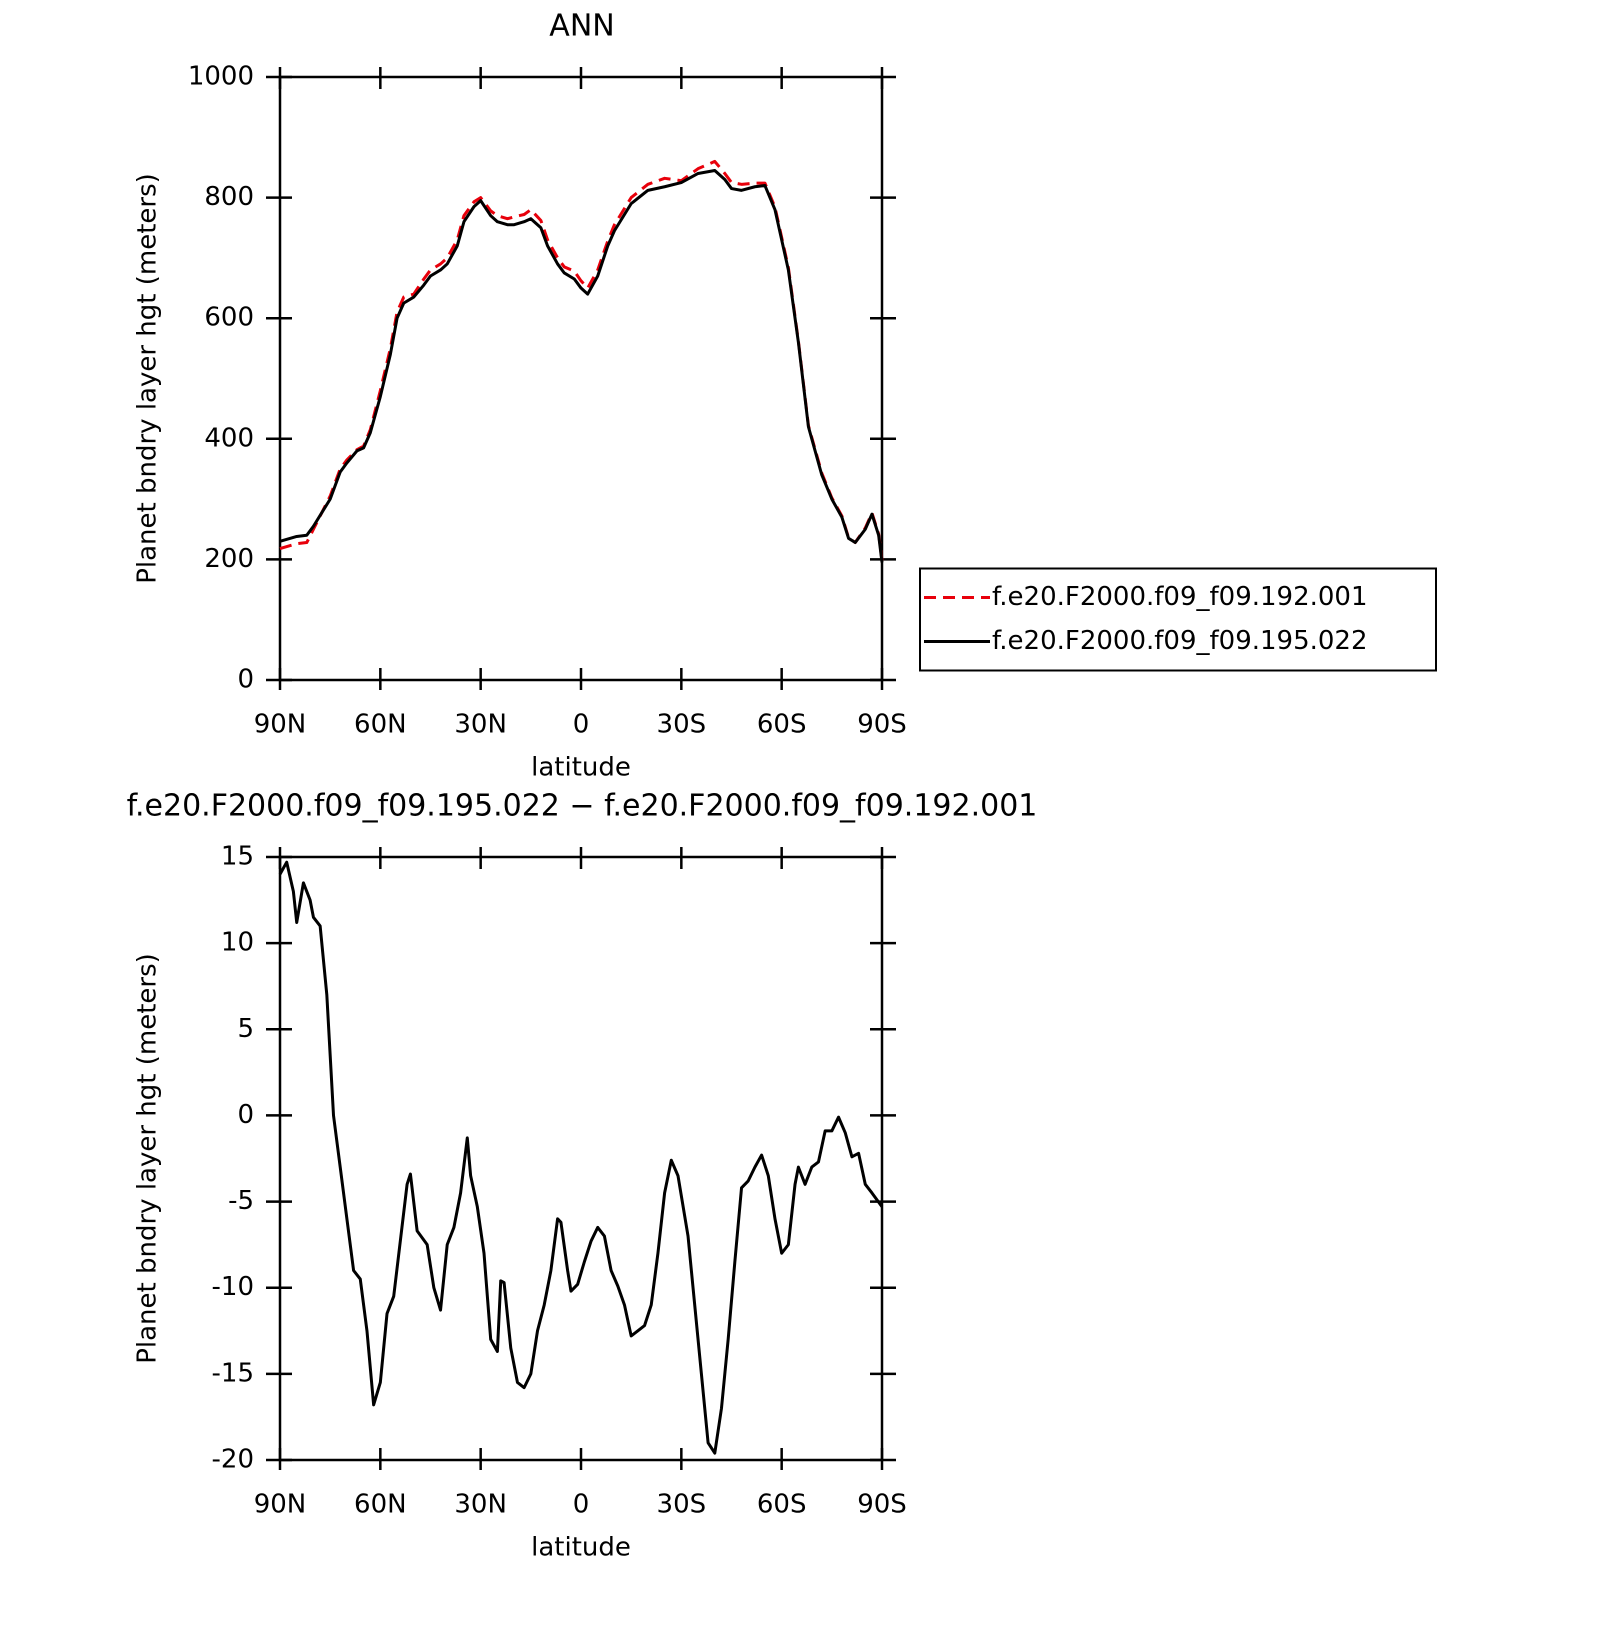 This screenshot has height=1635, width=1605. Describe the element at coordinates (233, 1373) in the screenshot. I see `y-tick-label: -15` at that location.